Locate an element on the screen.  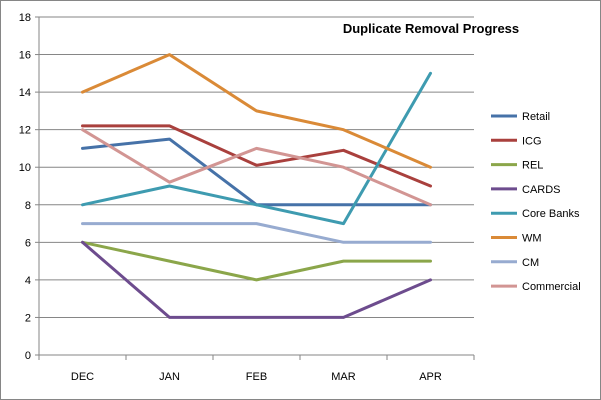
y-tick-label: 0 is located at coordinates (28, 356).